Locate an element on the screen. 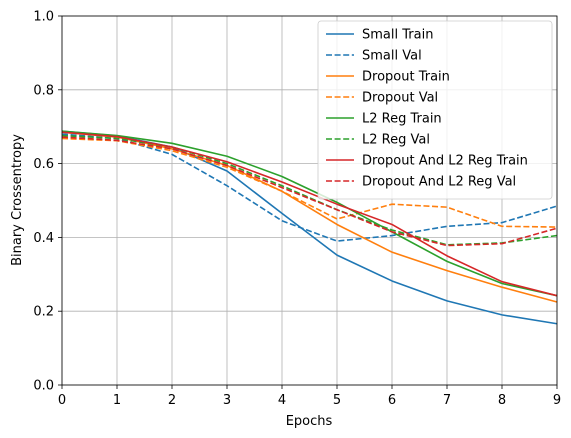 The height and width of the screenshot is (438, 571). x-axis-label: Epochs is located at coordinates (309, 421).